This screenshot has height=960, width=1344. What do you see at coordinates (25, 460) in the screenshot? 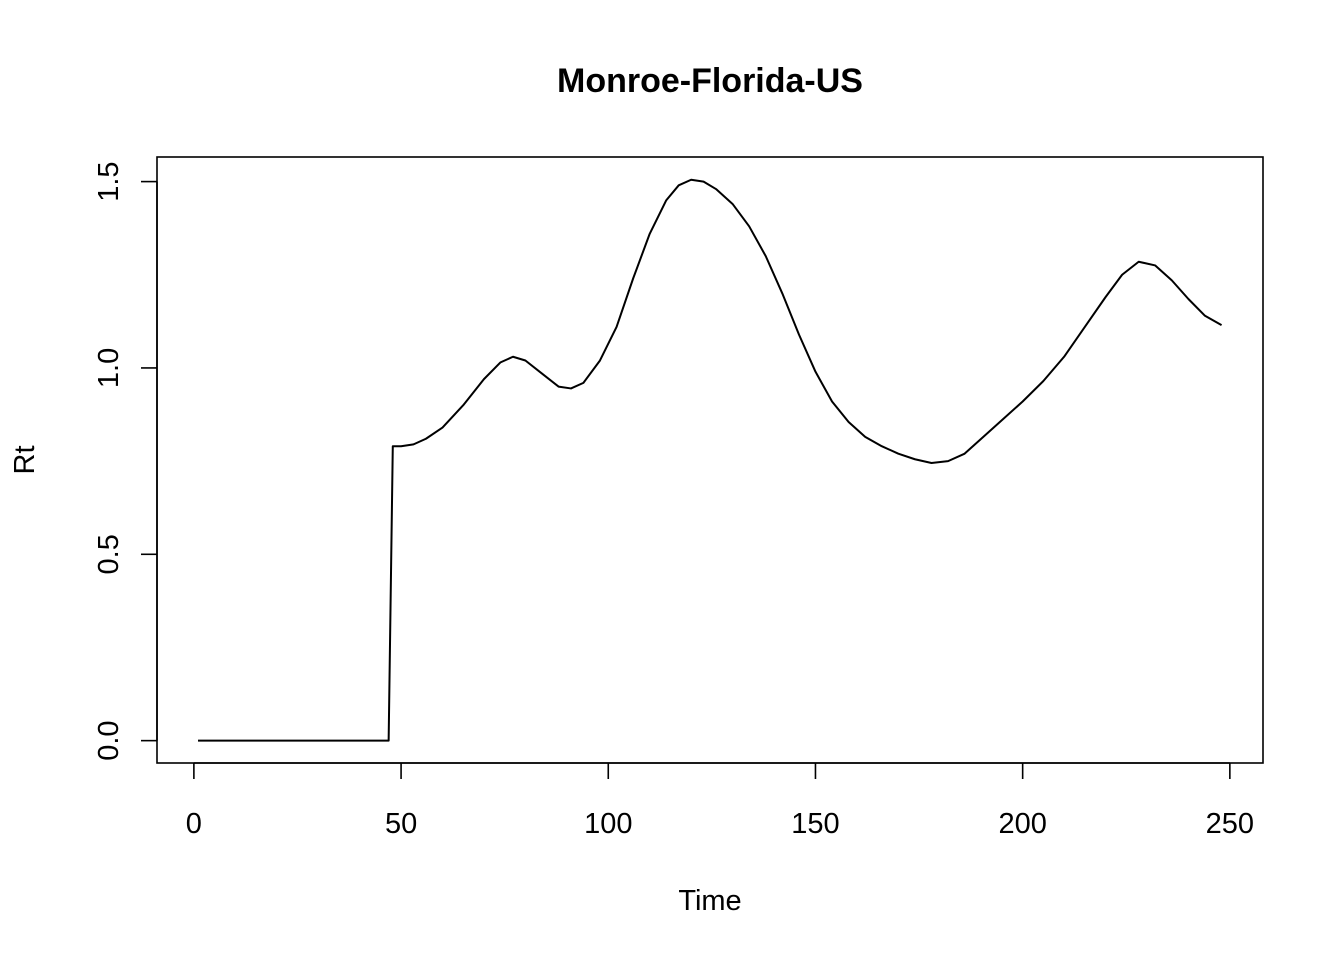
I see `y-axis-label: Rt` at bounding box center [25, 460].